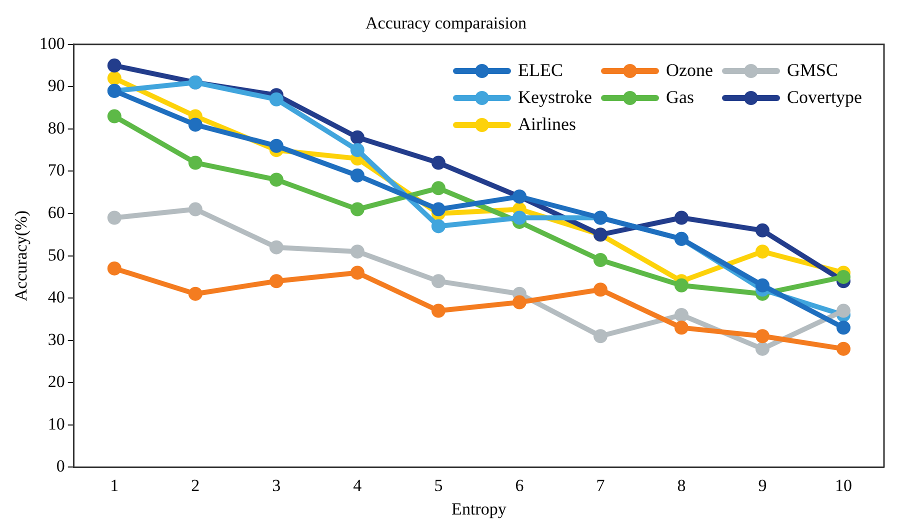 Image resolution: width=900 pixels, height=528 pixels. Describe the element at coordinates (519, 485) in the screenshot. I see `x-tick-label: 6` at that location.